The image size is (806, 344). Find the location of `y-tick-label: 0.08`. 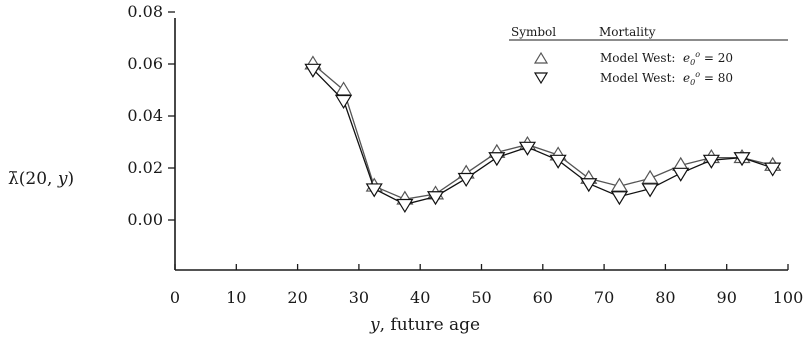

y-tick-label: 0.08 is located at coordinates (145, 11).